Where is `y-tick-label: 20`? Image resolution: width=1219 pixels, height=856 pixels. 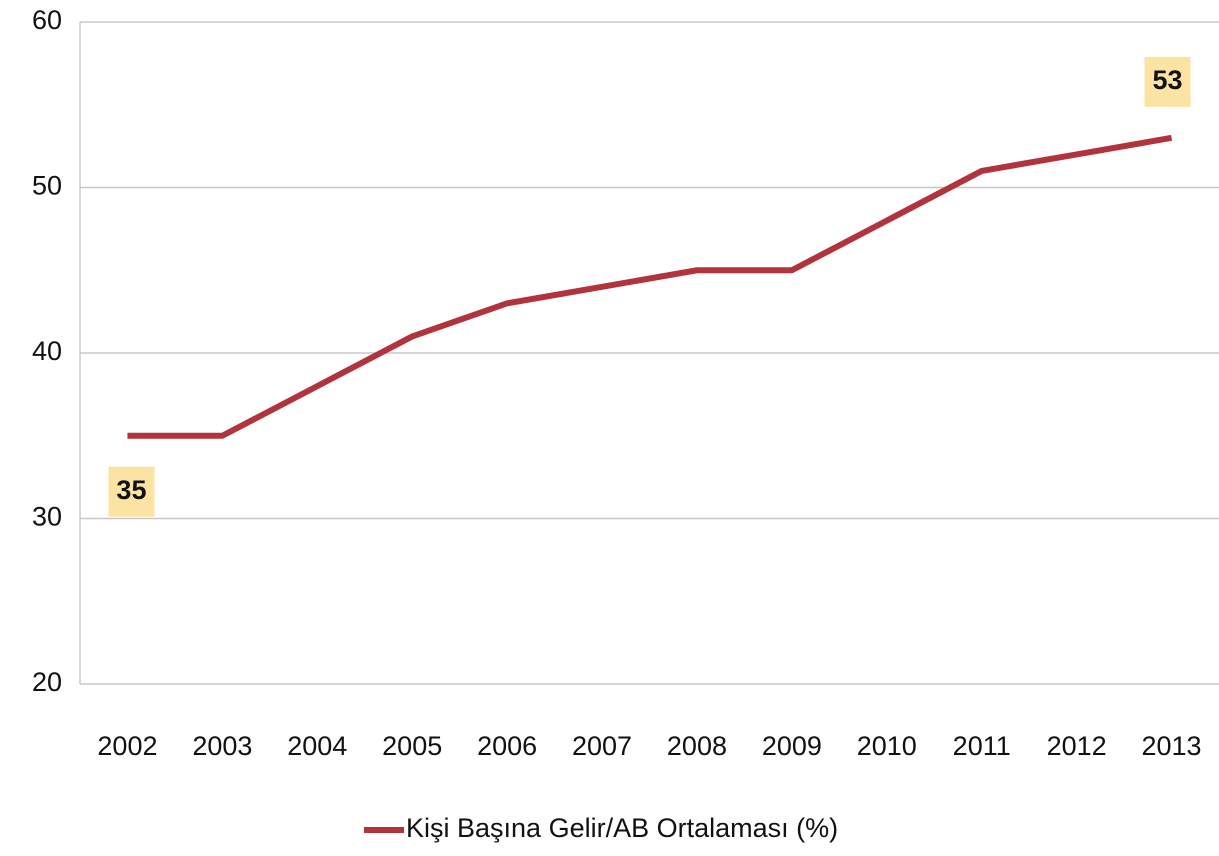
y-tick-label: 20 is located at coordinates (47, 682).